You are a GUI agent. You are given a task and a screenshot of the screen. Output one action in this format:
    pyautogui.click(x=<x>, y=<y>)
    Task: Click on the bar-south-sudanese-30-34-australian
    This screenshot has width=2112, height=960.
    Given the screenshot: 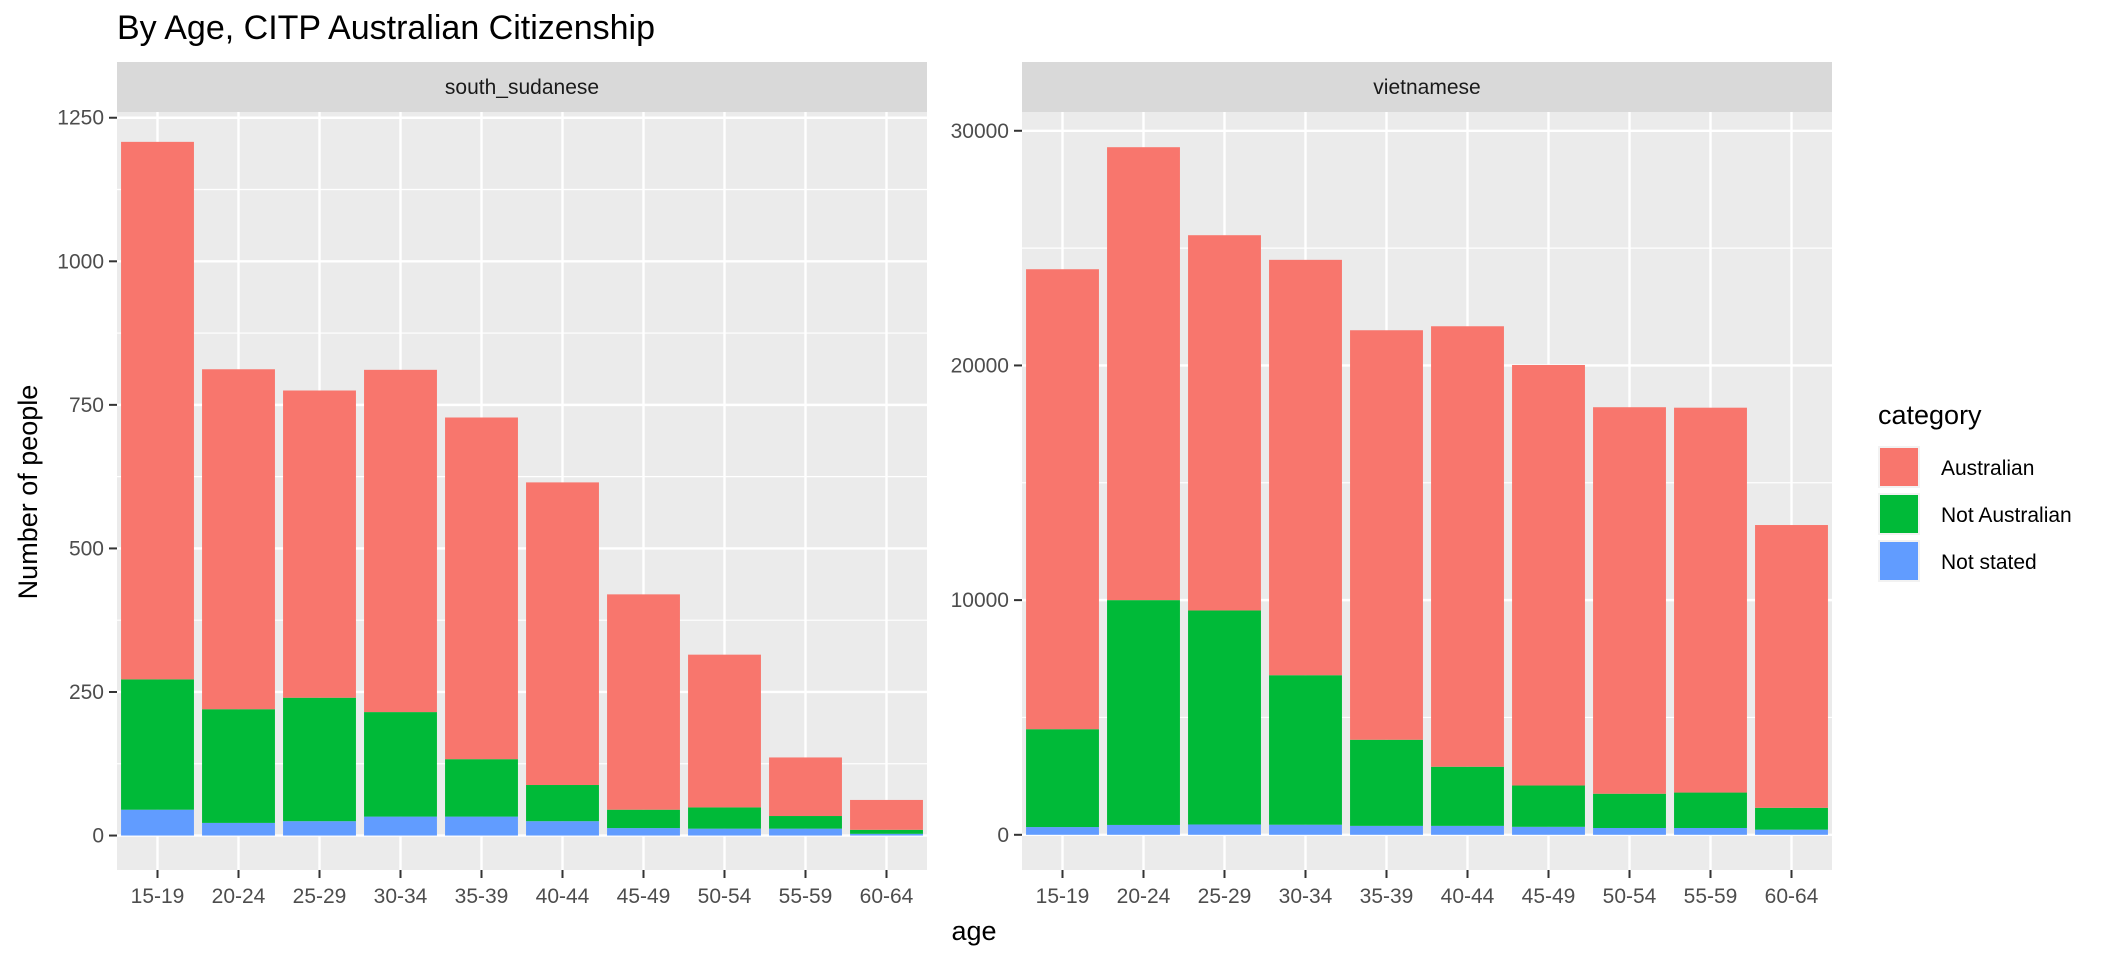 What is the action you would take?
    pyautogui.click(x=400, y=541)
    